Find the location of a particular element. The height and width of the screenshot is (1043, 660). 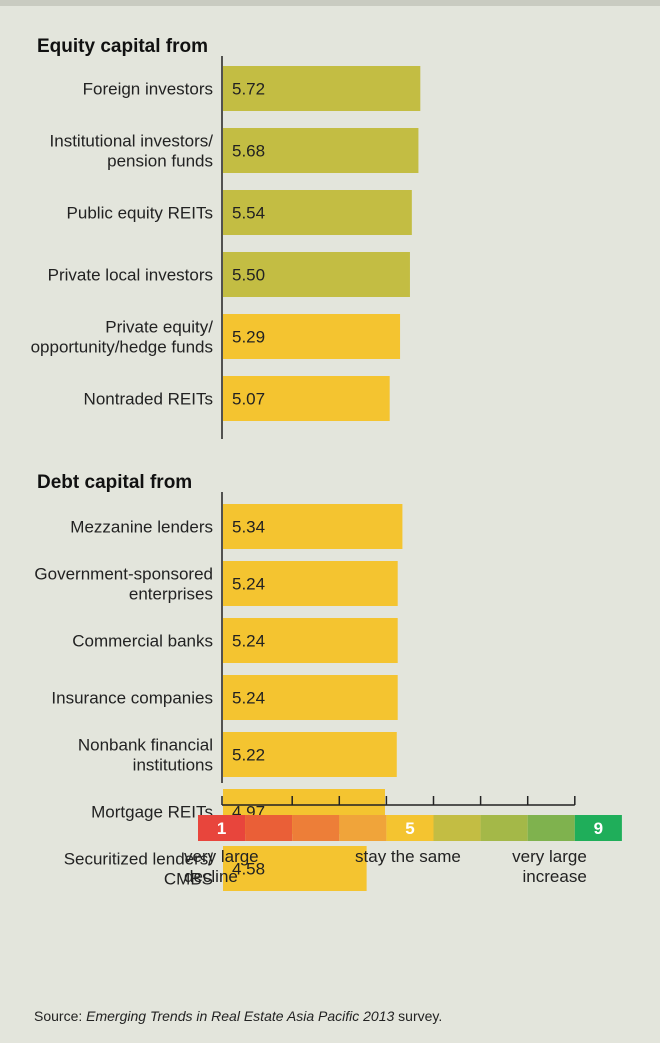

category-label-line: Government-sponsored is located at coordinates (123, 574).